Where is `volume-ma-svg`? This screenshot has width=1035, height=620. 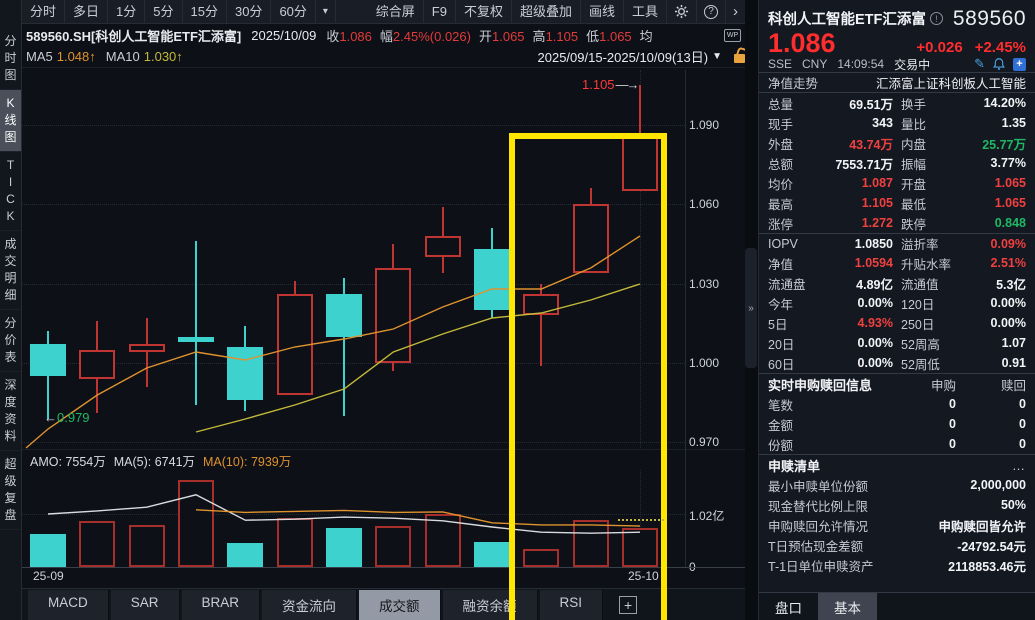 volume-ma-svg is located at coordinates (344, 514).